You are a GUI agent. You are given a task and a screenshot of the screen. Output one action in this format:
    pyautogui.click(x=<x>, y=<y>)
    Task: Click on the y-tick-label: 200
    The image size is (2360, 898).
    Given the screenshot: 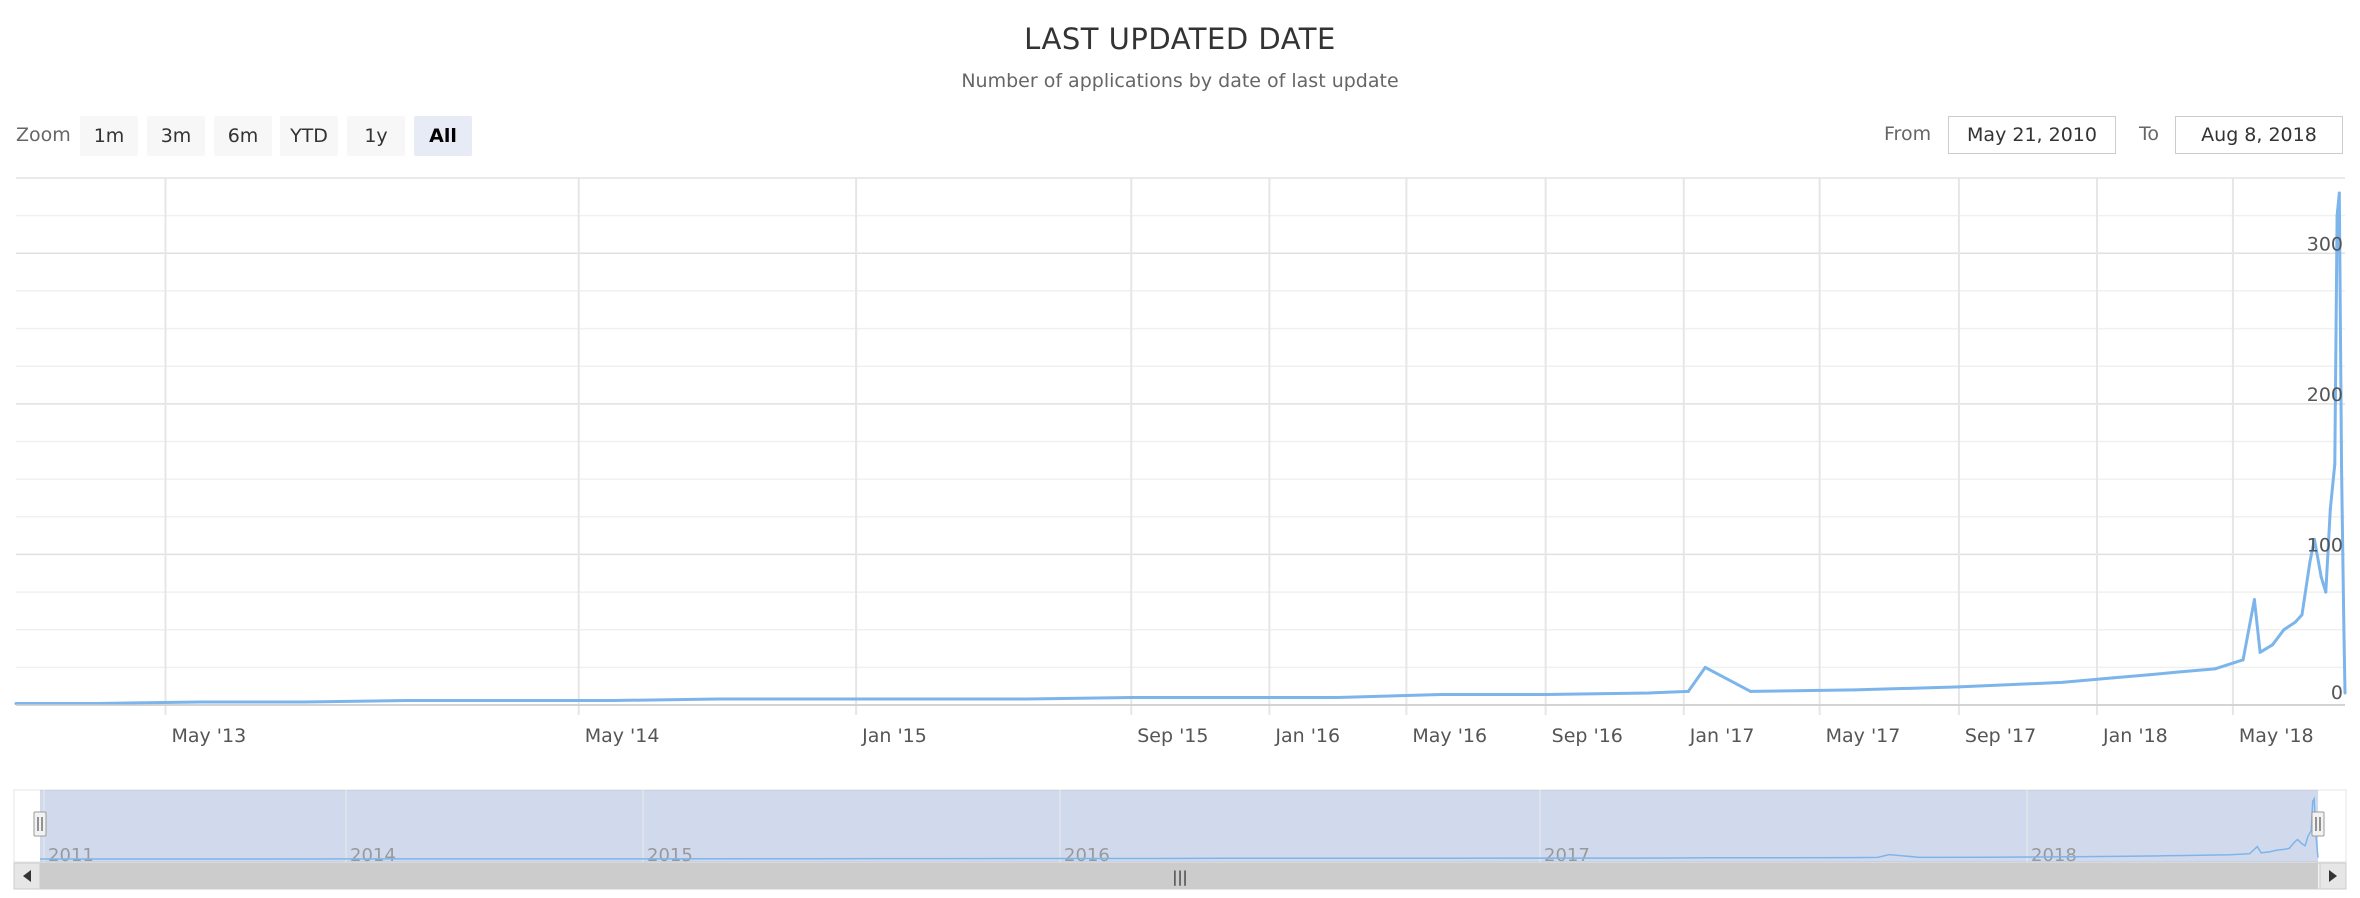 What is the action you would take?
    pyautogui.click(x=2325, y=395)
    